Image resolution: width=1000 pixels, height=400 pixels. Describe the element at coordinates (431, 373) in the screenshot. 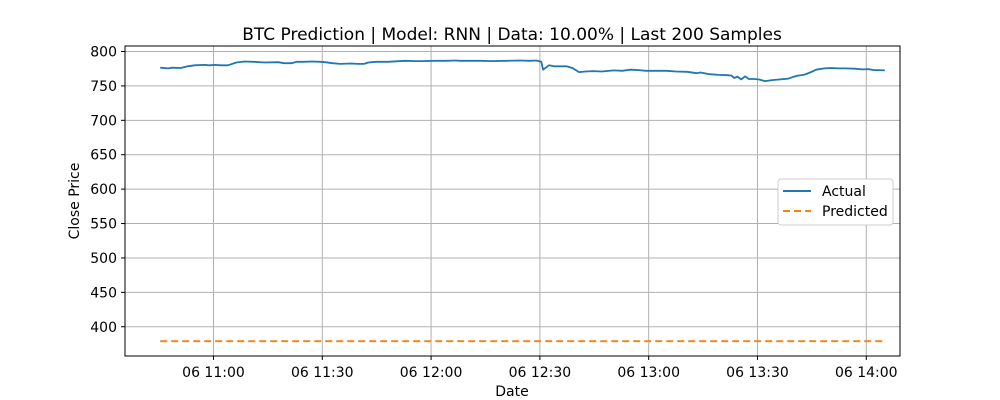

I see `x-tick-label: 06 12:00` at that location.